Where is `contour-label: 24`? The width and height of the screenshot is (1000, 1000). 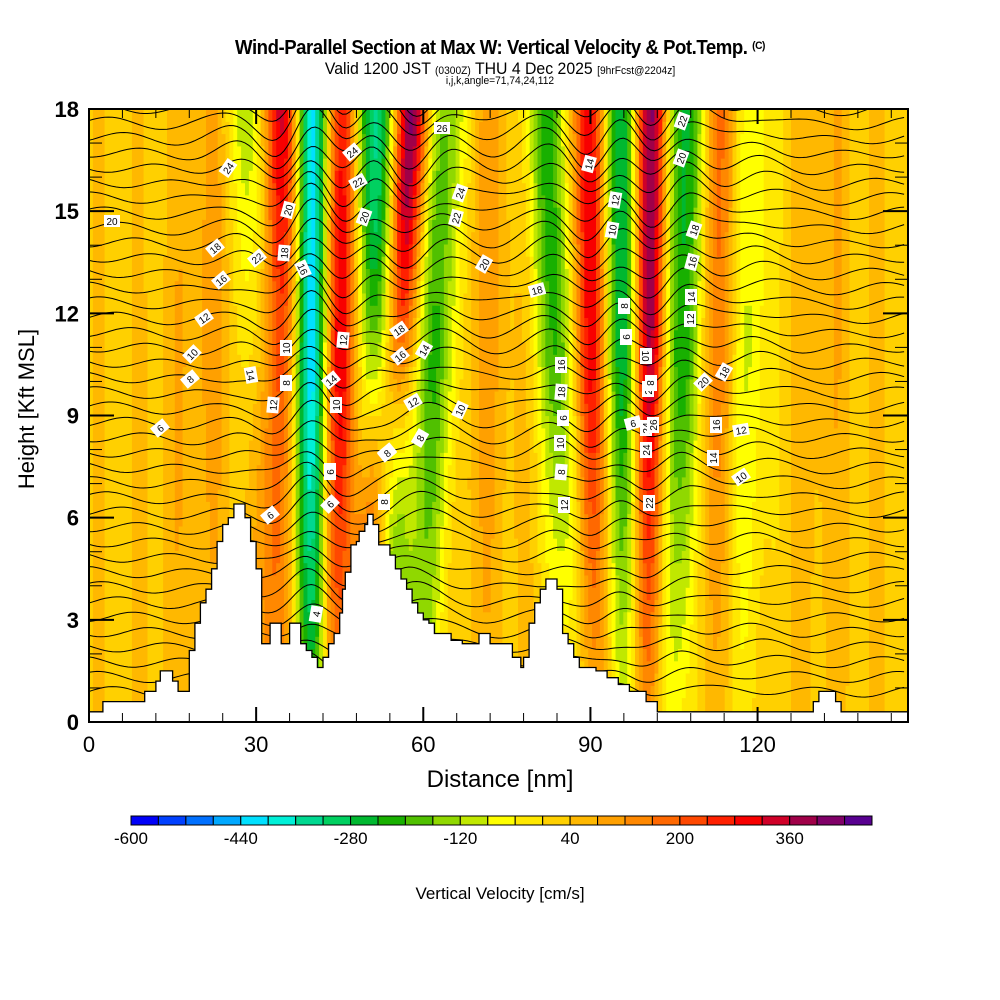
contour-label: 24 is located at coordinates (228, 168).